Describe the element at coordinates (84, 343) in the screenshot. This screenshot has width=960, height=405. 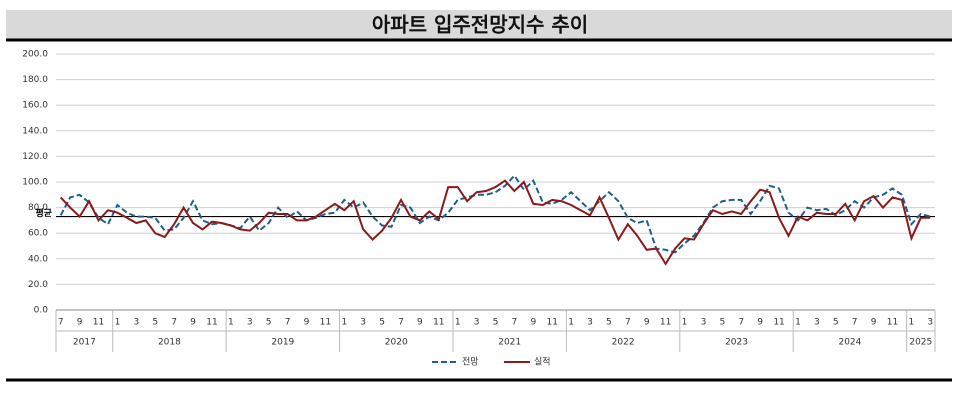
I see `year-label: 2017` at that location.